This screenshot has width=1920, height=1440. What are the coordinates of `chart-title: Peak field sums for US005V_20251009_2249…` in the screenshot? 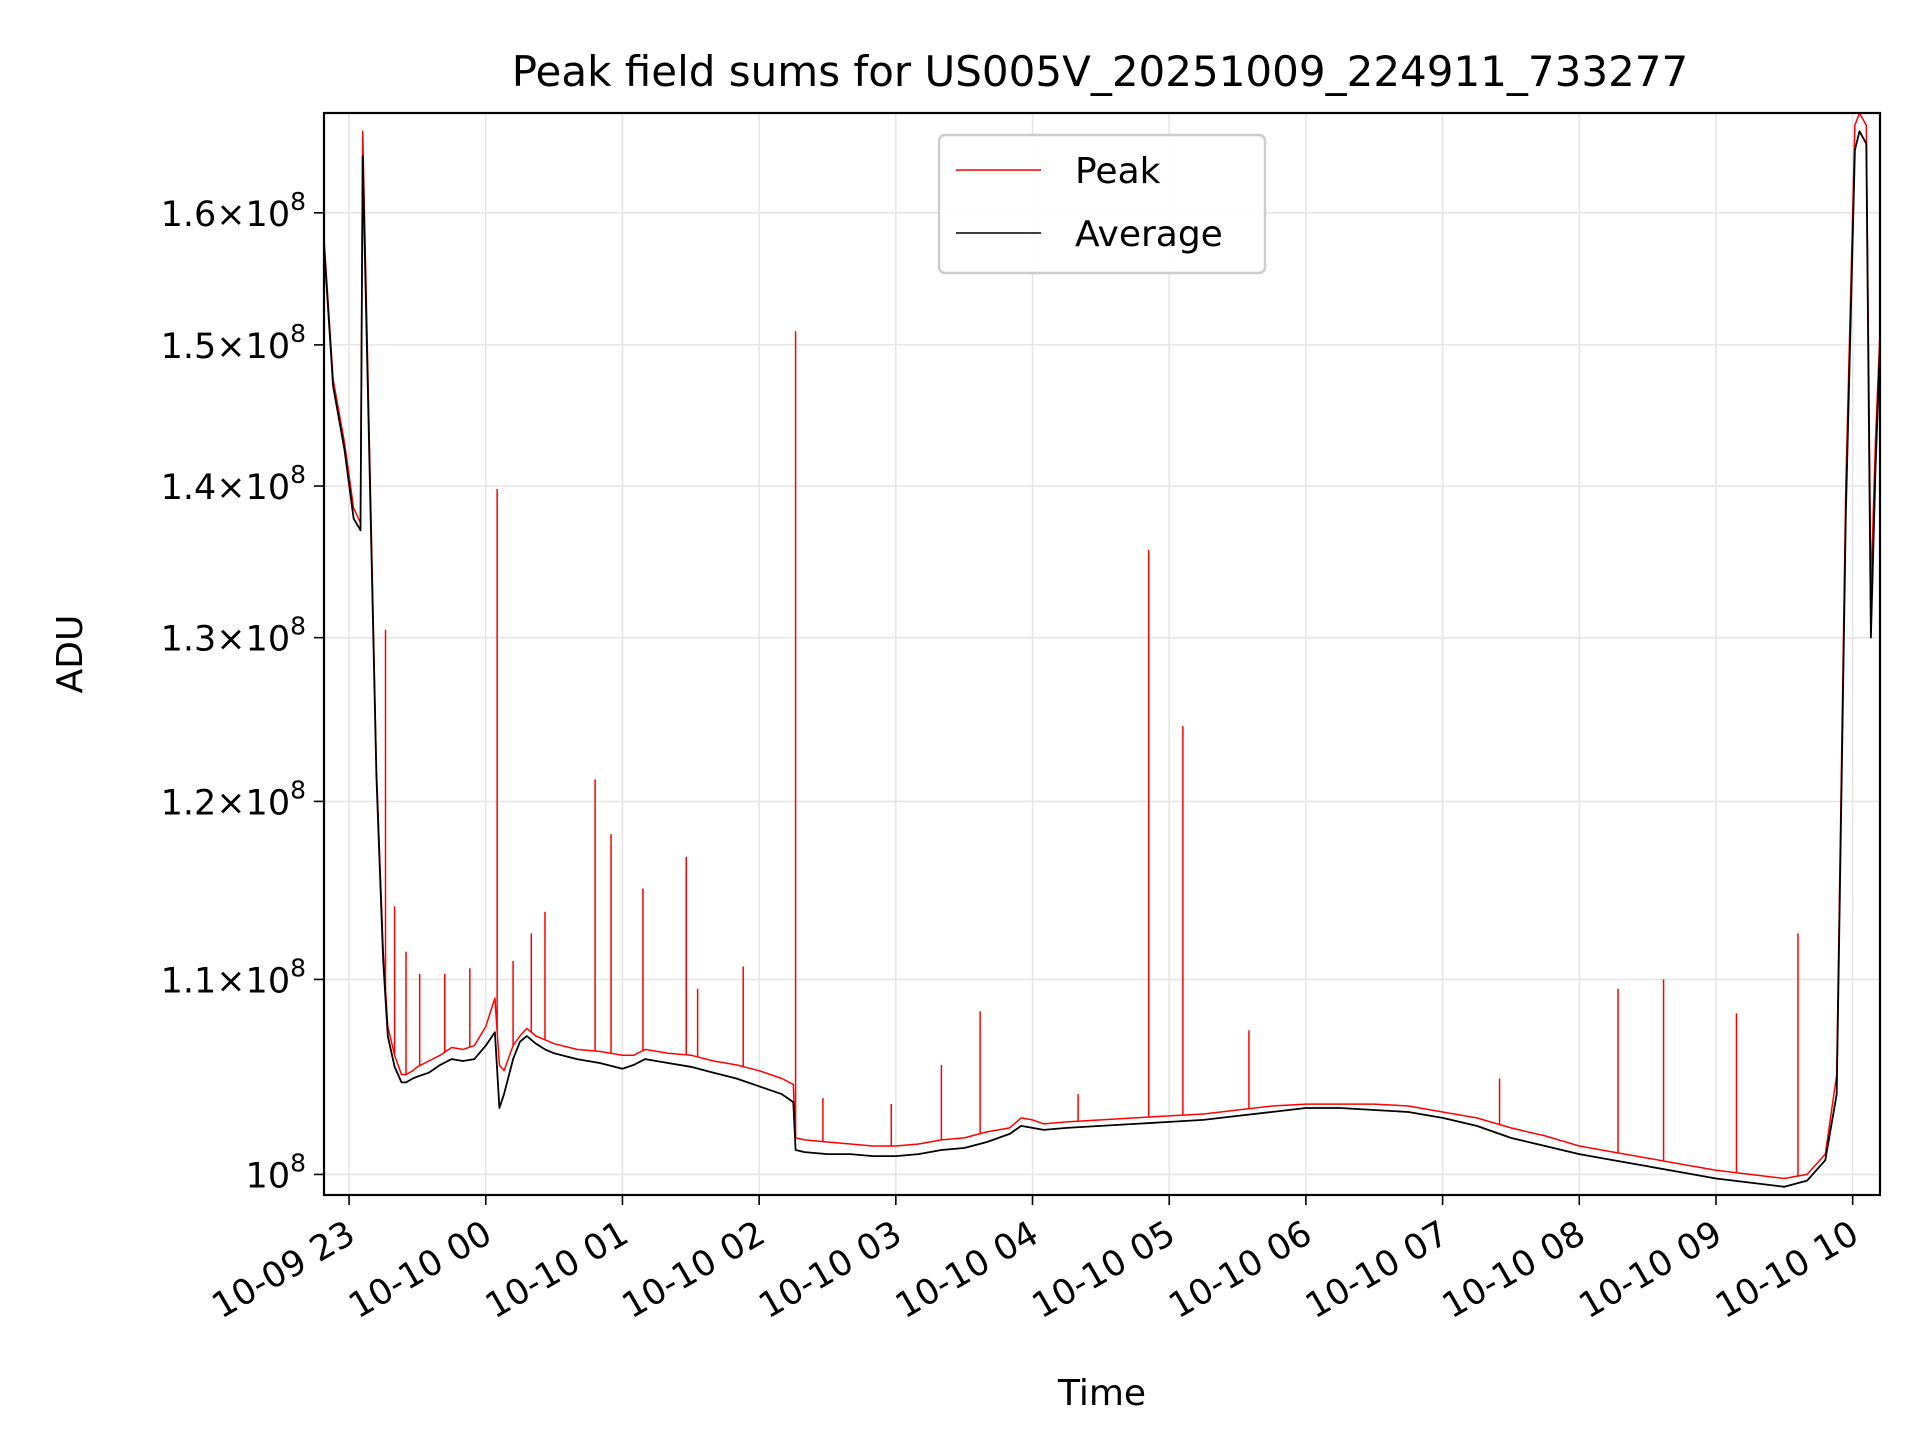 It's located at (1100, 71).